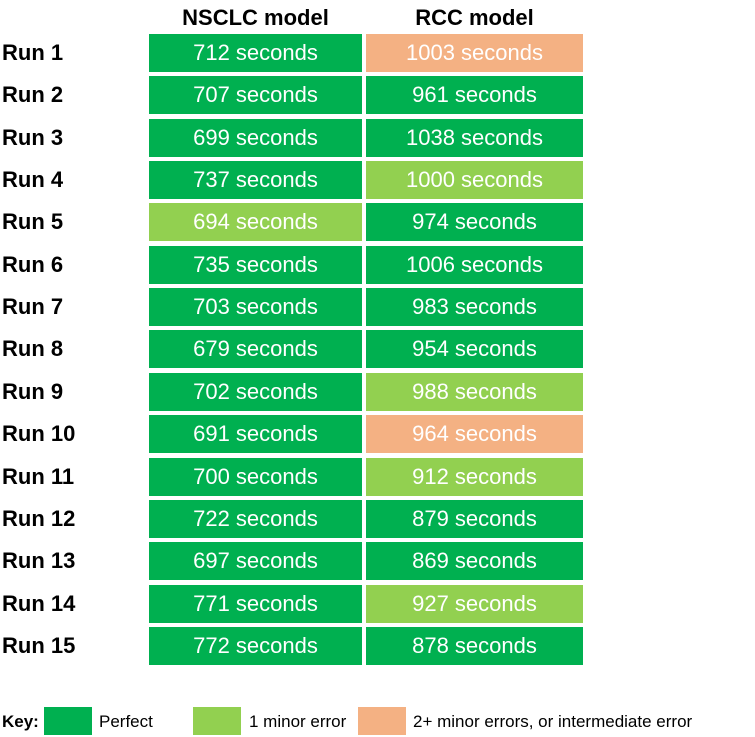 The height and width of the screenshot is (737, 755). What do you see at coordinates (255, 349) in the screenshot?
I see `table-cell-nsclc: 679 seconds` at bounding box center [255, 349].